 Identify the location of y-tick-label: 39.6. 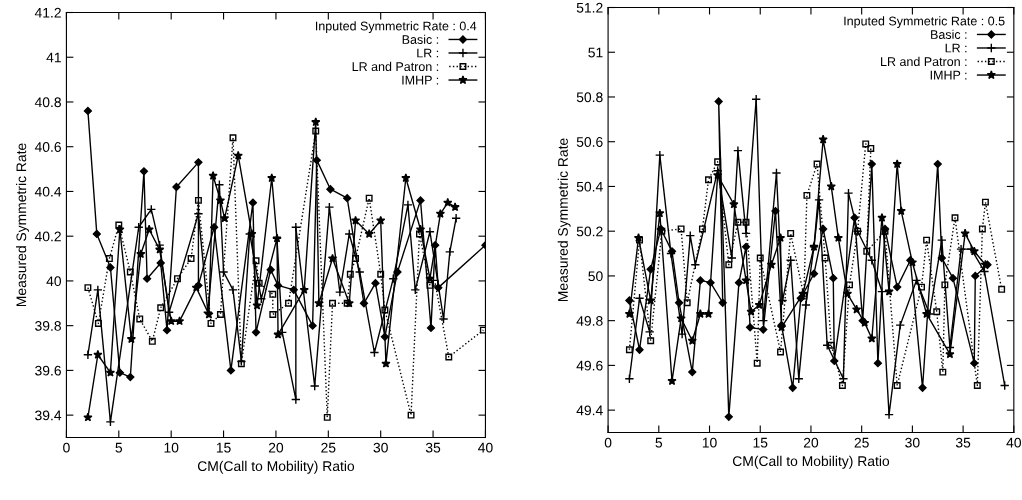
(48, 370).